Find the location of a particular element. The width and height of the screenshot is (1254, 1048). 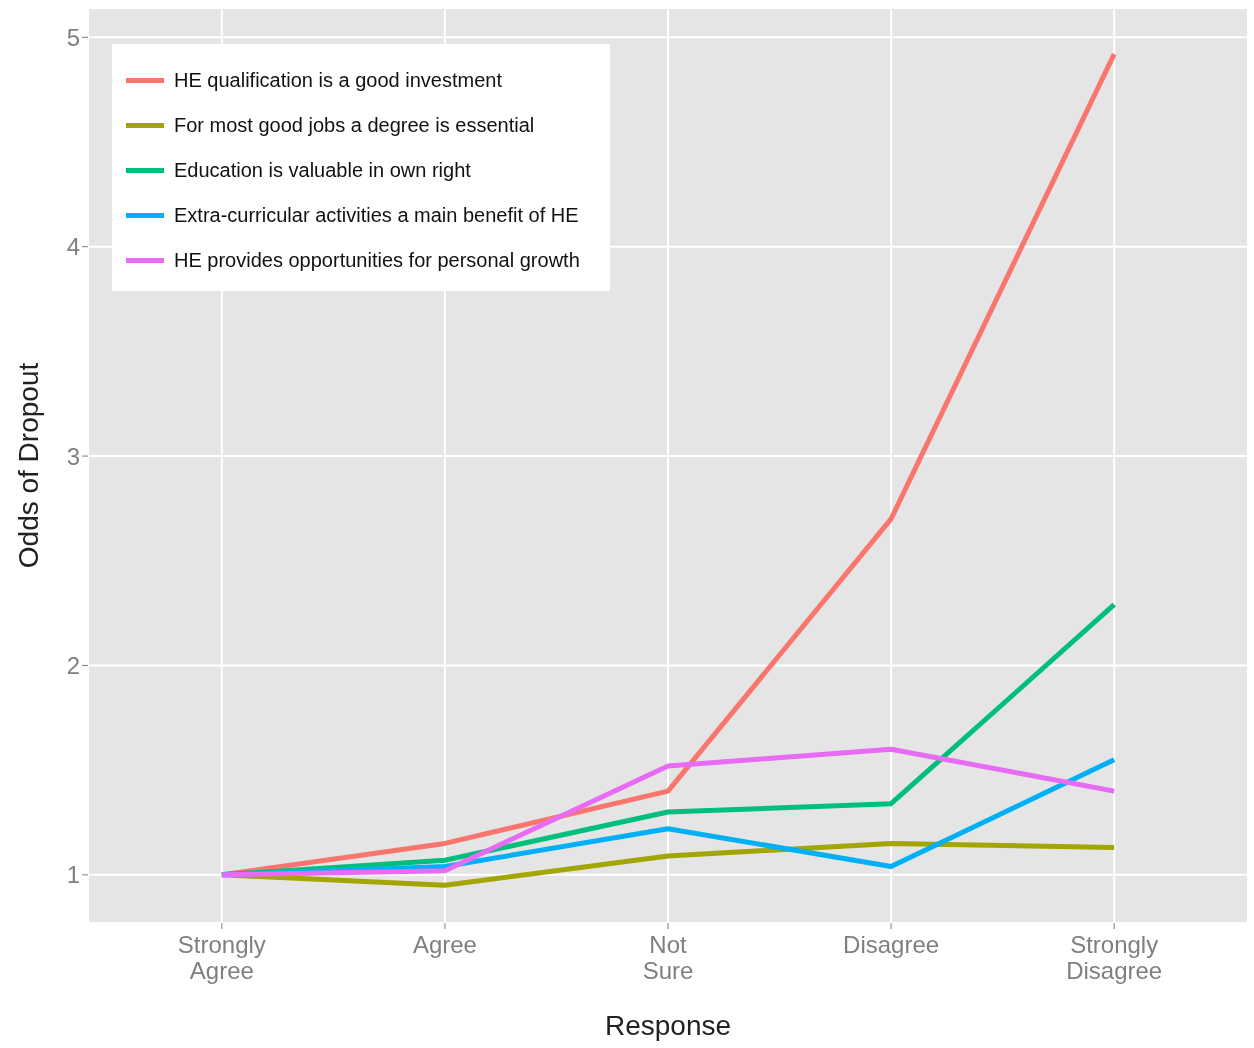

x-tick-label: Agree is located at coordinates (444, 944).